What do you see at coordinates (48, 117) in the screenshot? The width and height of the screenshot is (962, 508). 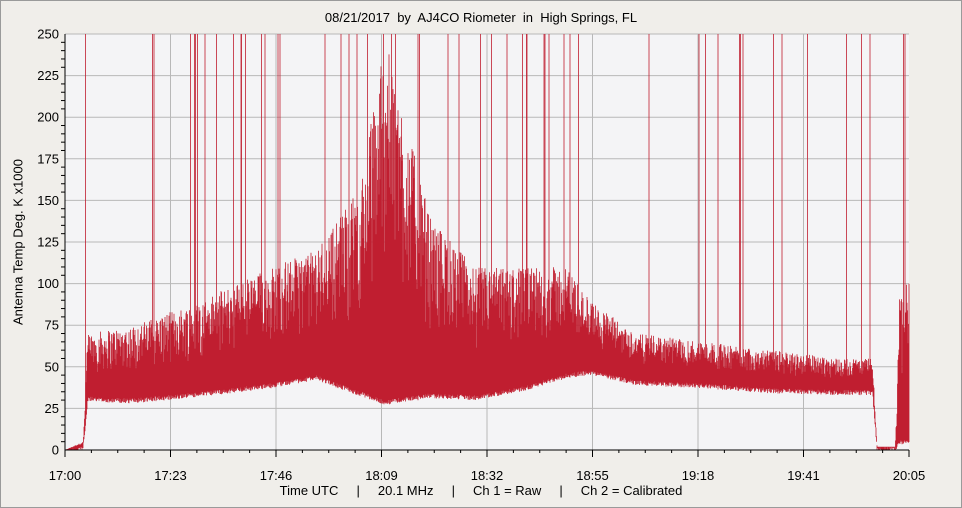 I see `y-tick-label: 200` at bounding box center [48, 117].